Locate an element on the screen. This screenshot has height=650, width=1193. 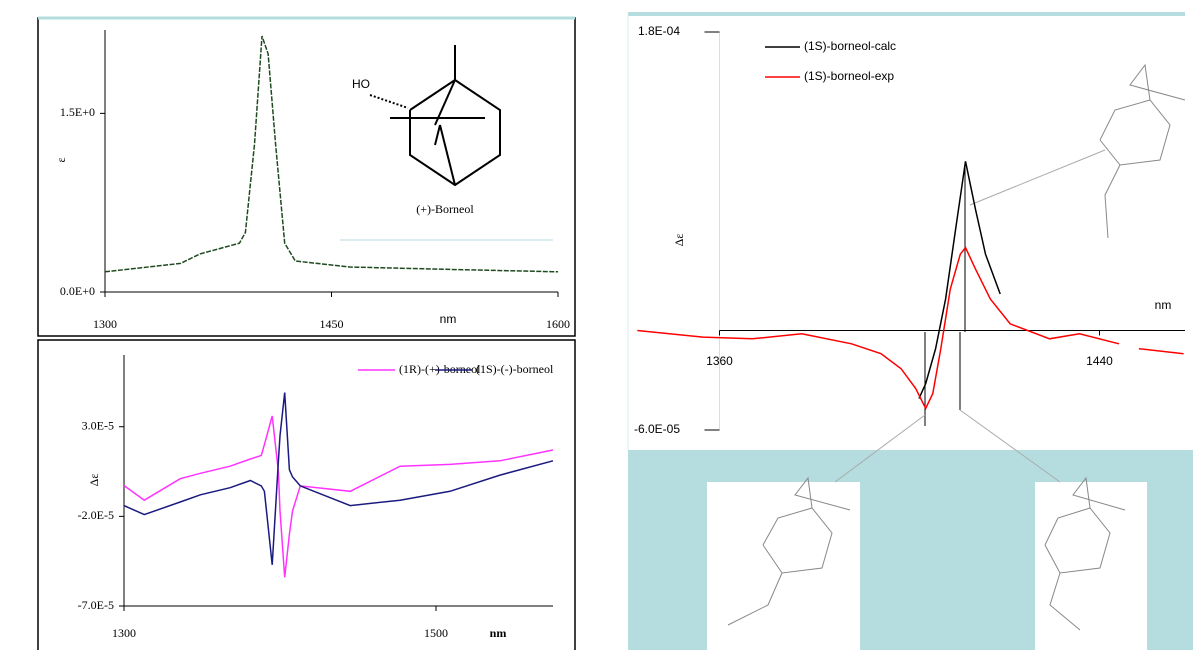
legend-label: (1S)-borneol-exp is located at coordinates (849, 76).